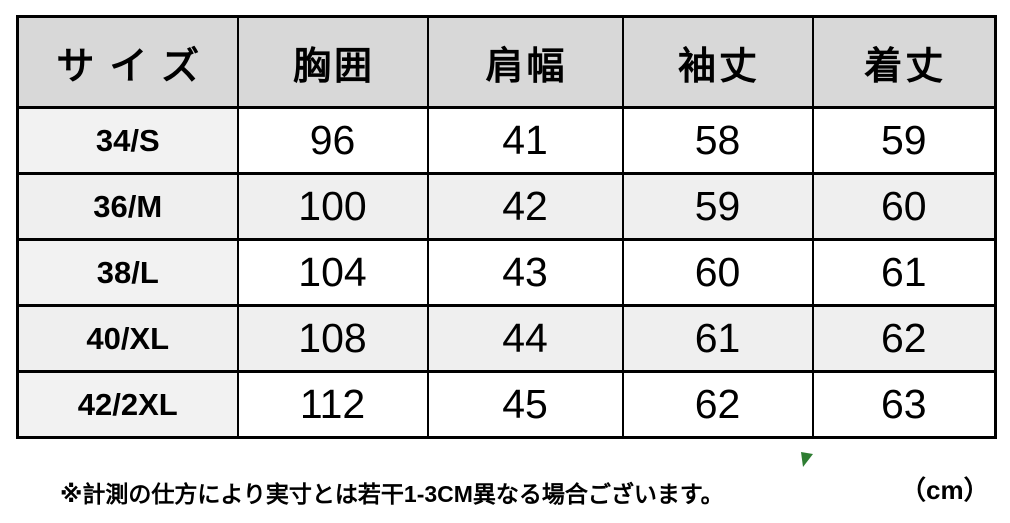 This screenshot has height=523, width=1010. I want to click on chest-value: 96, so click(332, 140).